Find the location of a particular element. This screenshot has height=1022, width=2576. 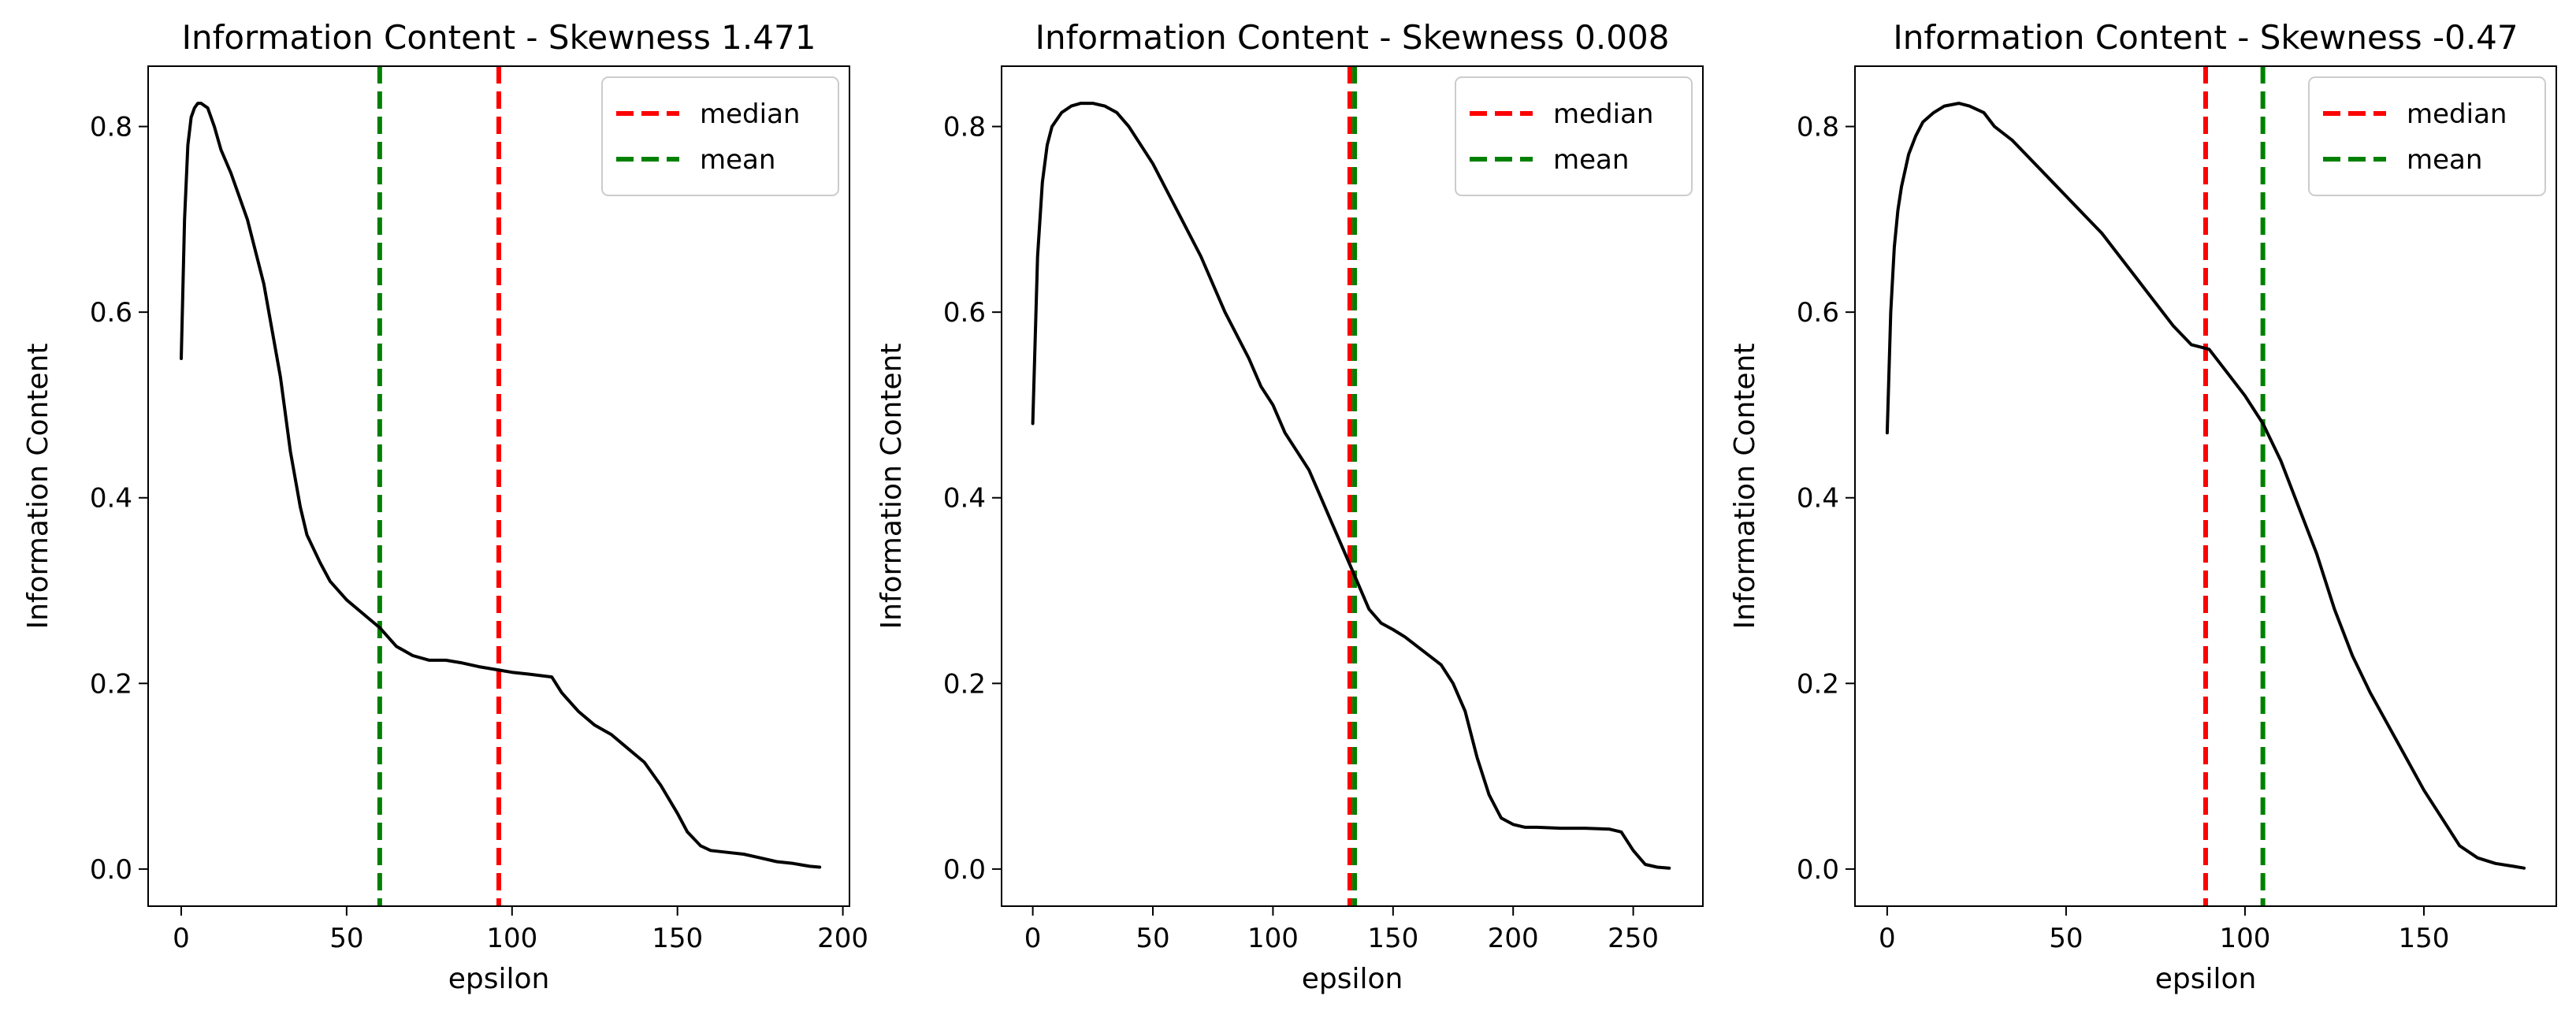

x-tick-label: 250 is located at coordinates (1633, 938).